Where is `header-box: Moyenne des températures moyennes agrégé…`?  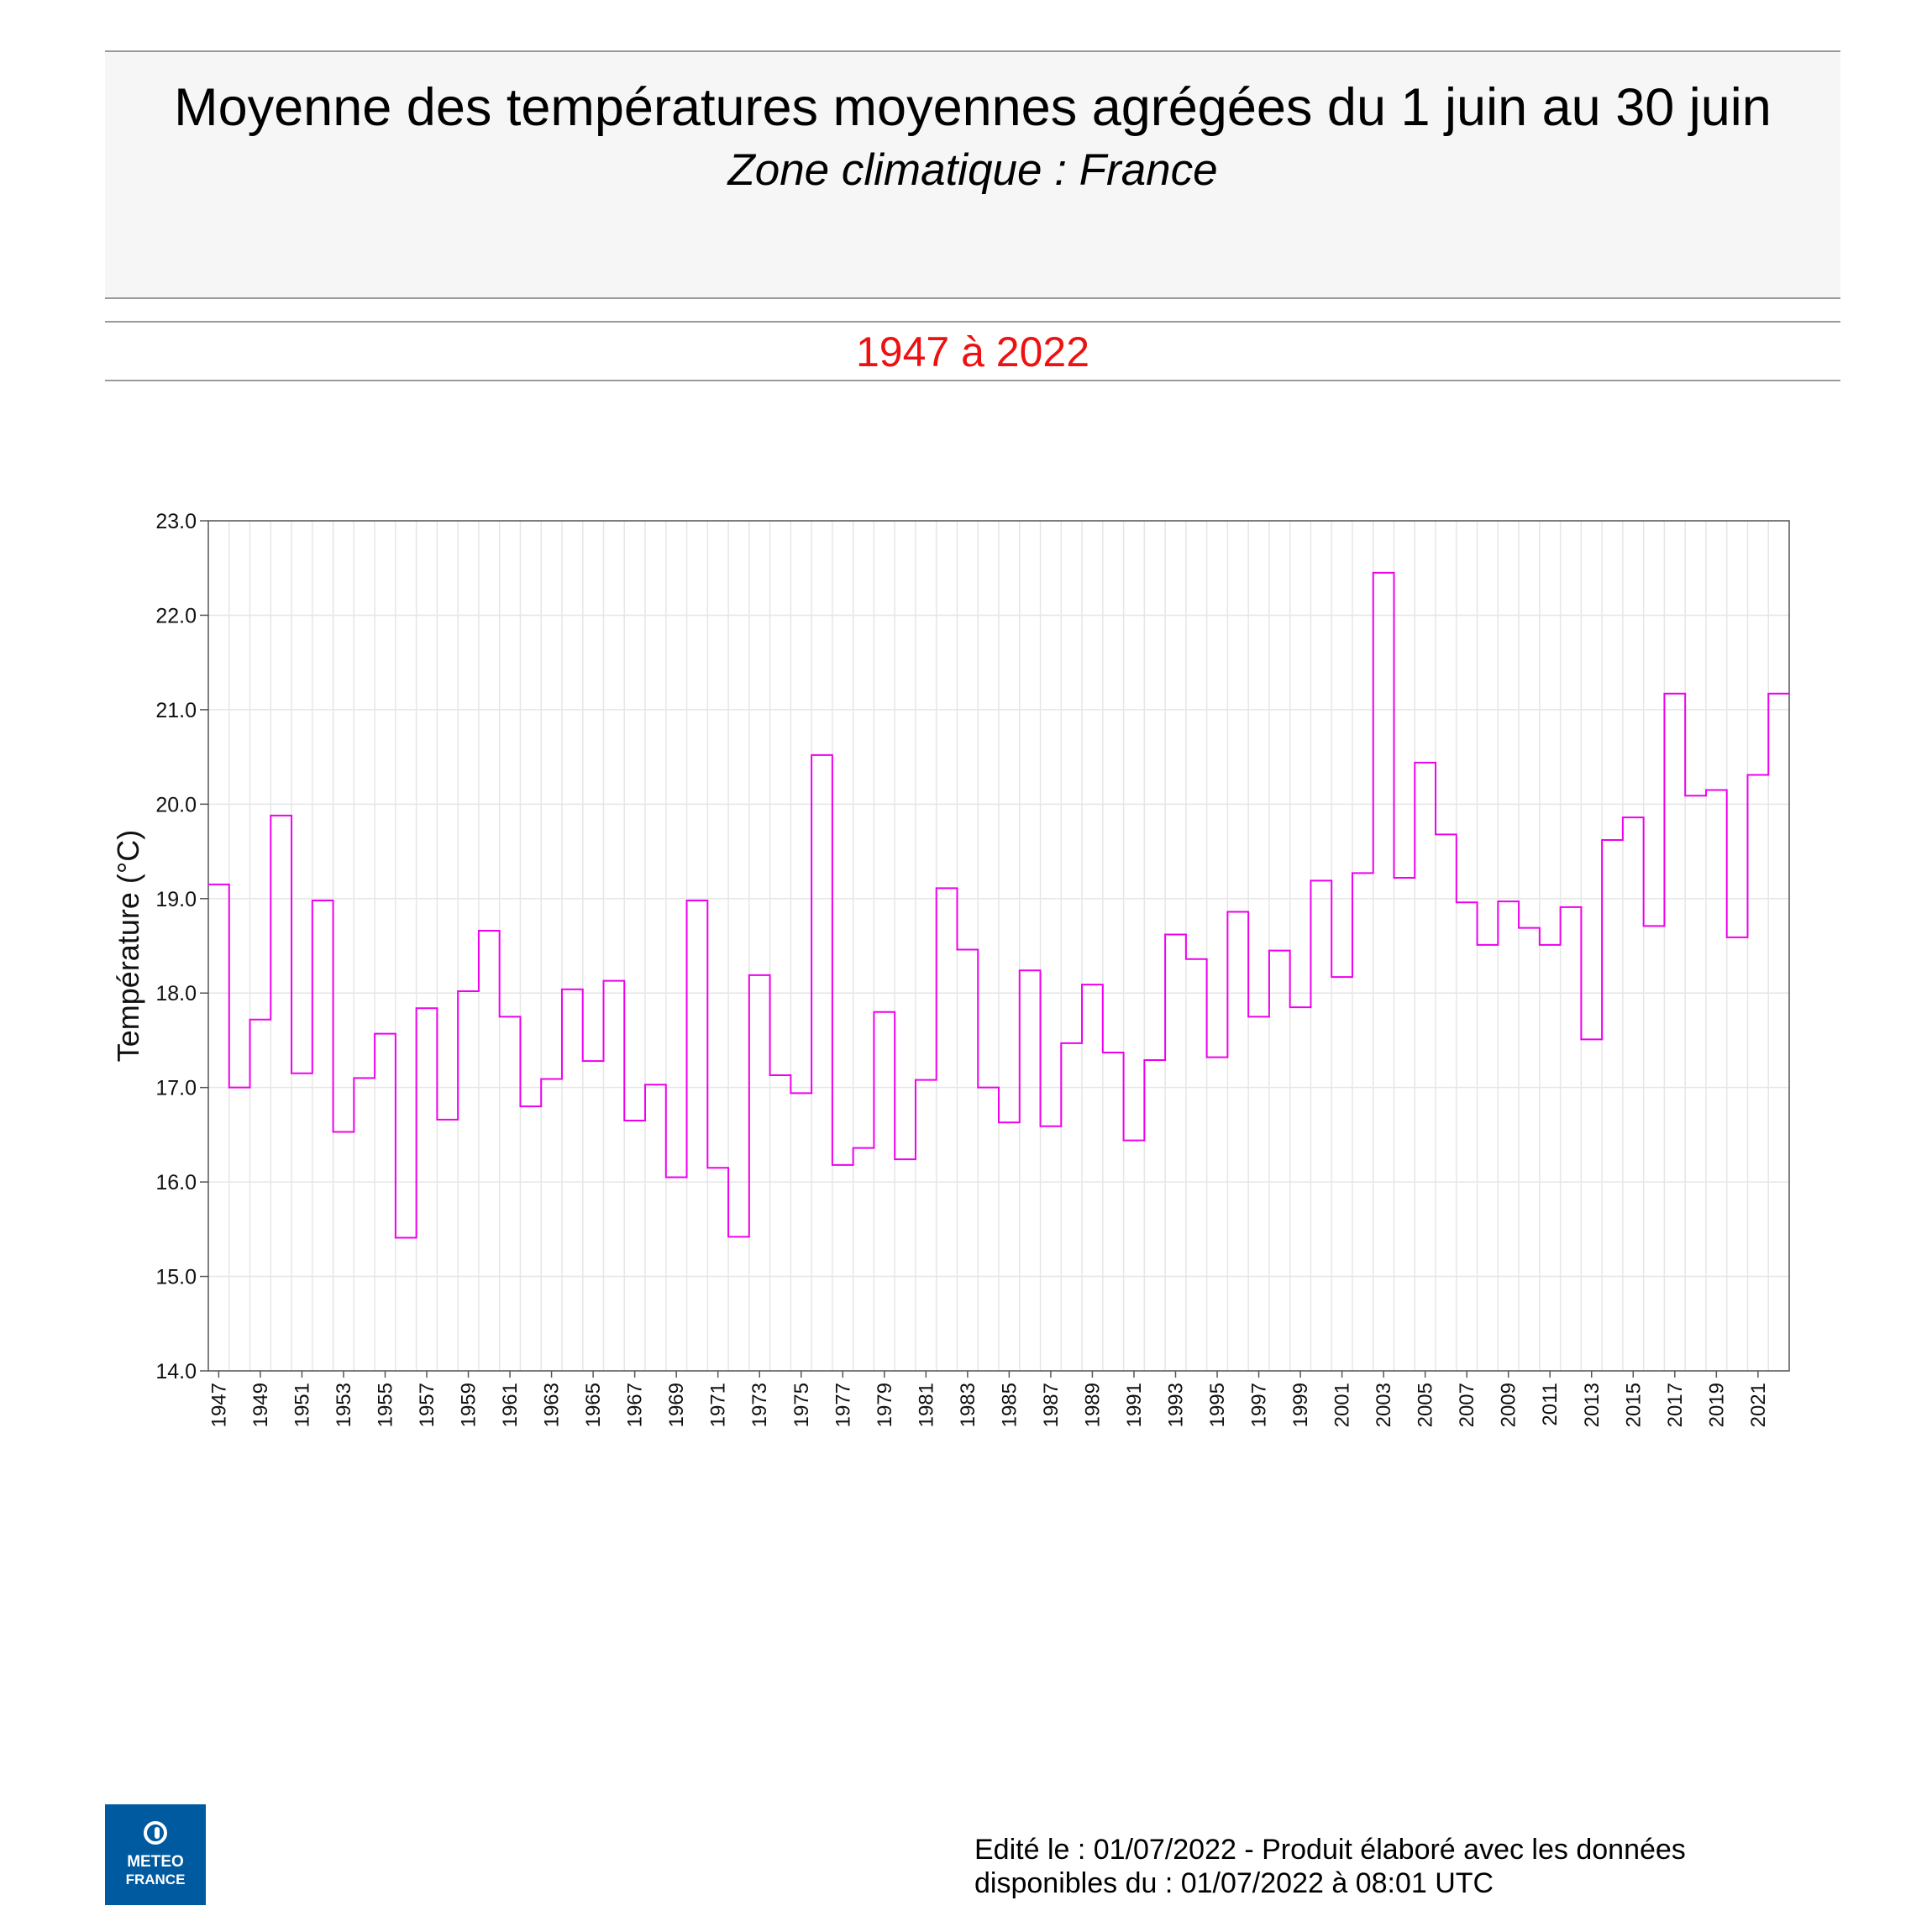
header-box: Moyenne des températures moyennes agrégé… is located at coordinates (972, 174).